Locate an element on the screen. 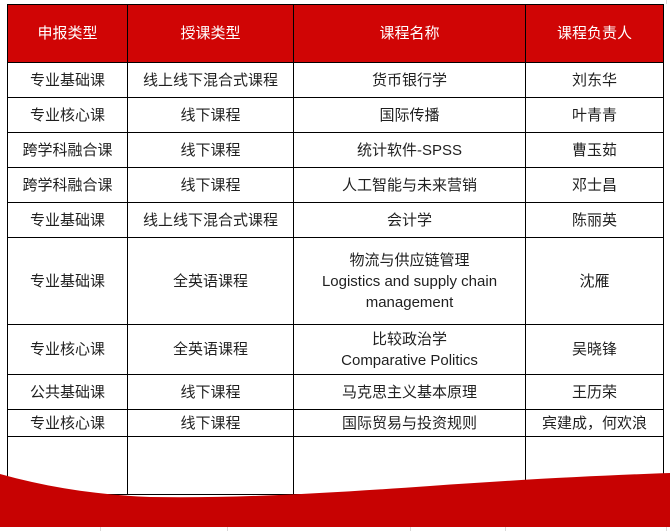 This screenshot has height=531, width=670. table-header-row: 申报类型 授课类型 课程名称 课程负责人 is located at coordinates (335, 33).